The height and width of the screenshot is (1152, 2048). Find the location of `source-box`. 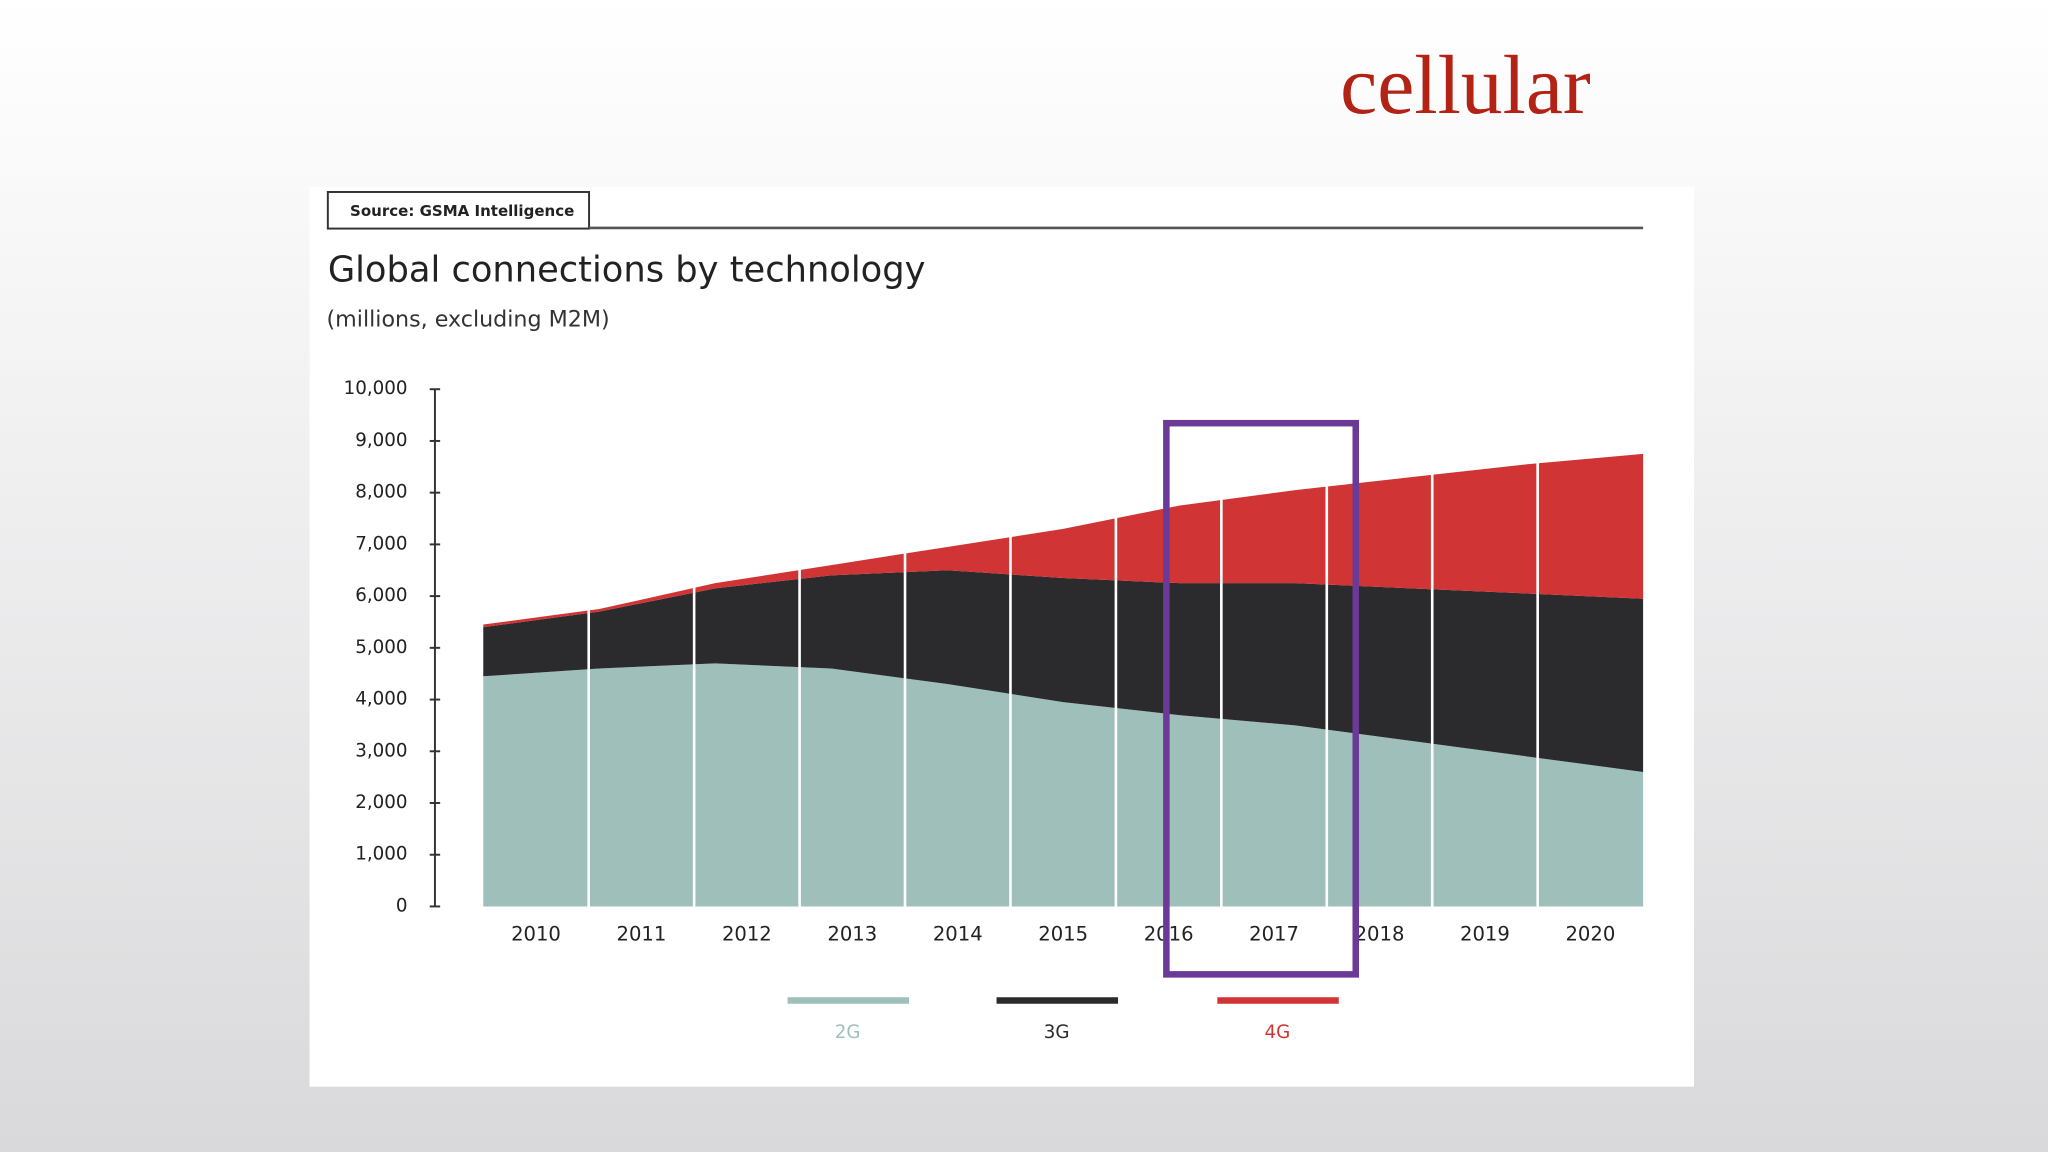

source-box is located at coordinates (458, 210).